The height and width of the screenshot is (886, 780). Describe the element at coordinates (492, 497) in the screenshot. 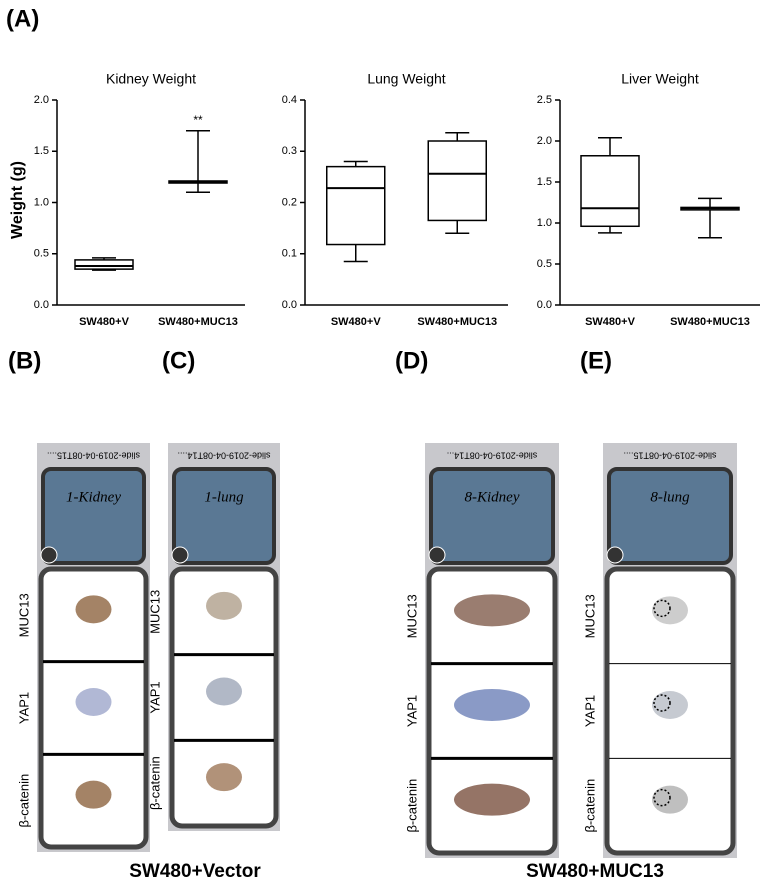

I see `handwriting: 8-Kidney` at that location.